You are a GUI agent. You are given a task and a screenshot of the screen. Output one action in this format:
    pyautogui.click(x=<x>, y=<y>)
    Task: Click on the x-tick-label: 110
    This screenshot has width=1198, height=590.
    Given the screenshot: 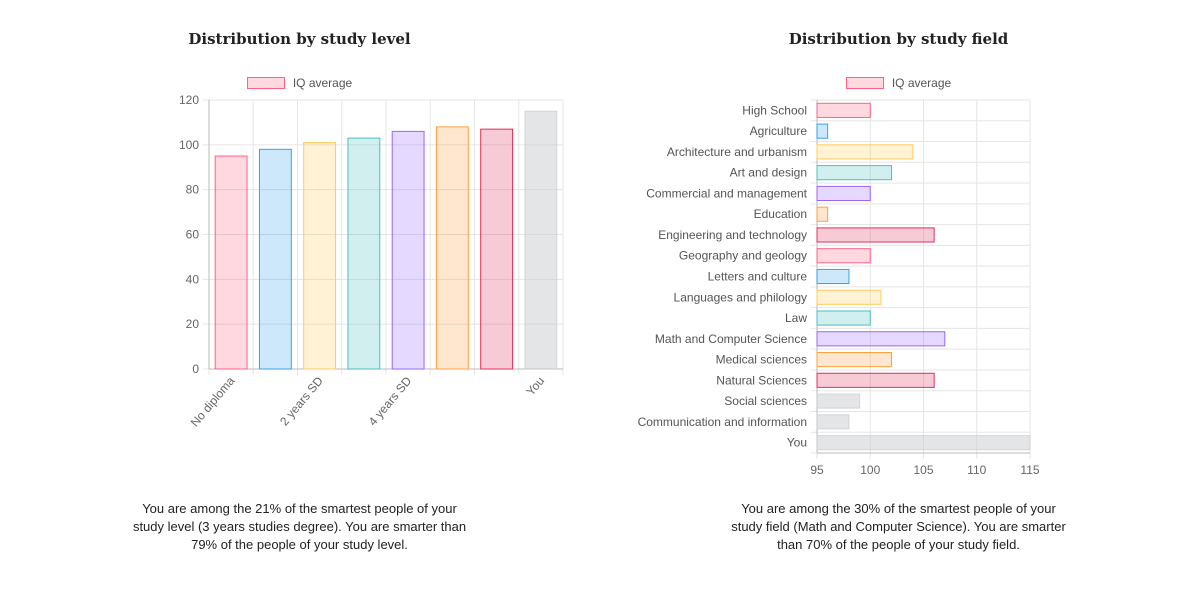 What is the action you would take?
    pyautogui.click(x=976, y=470)
    